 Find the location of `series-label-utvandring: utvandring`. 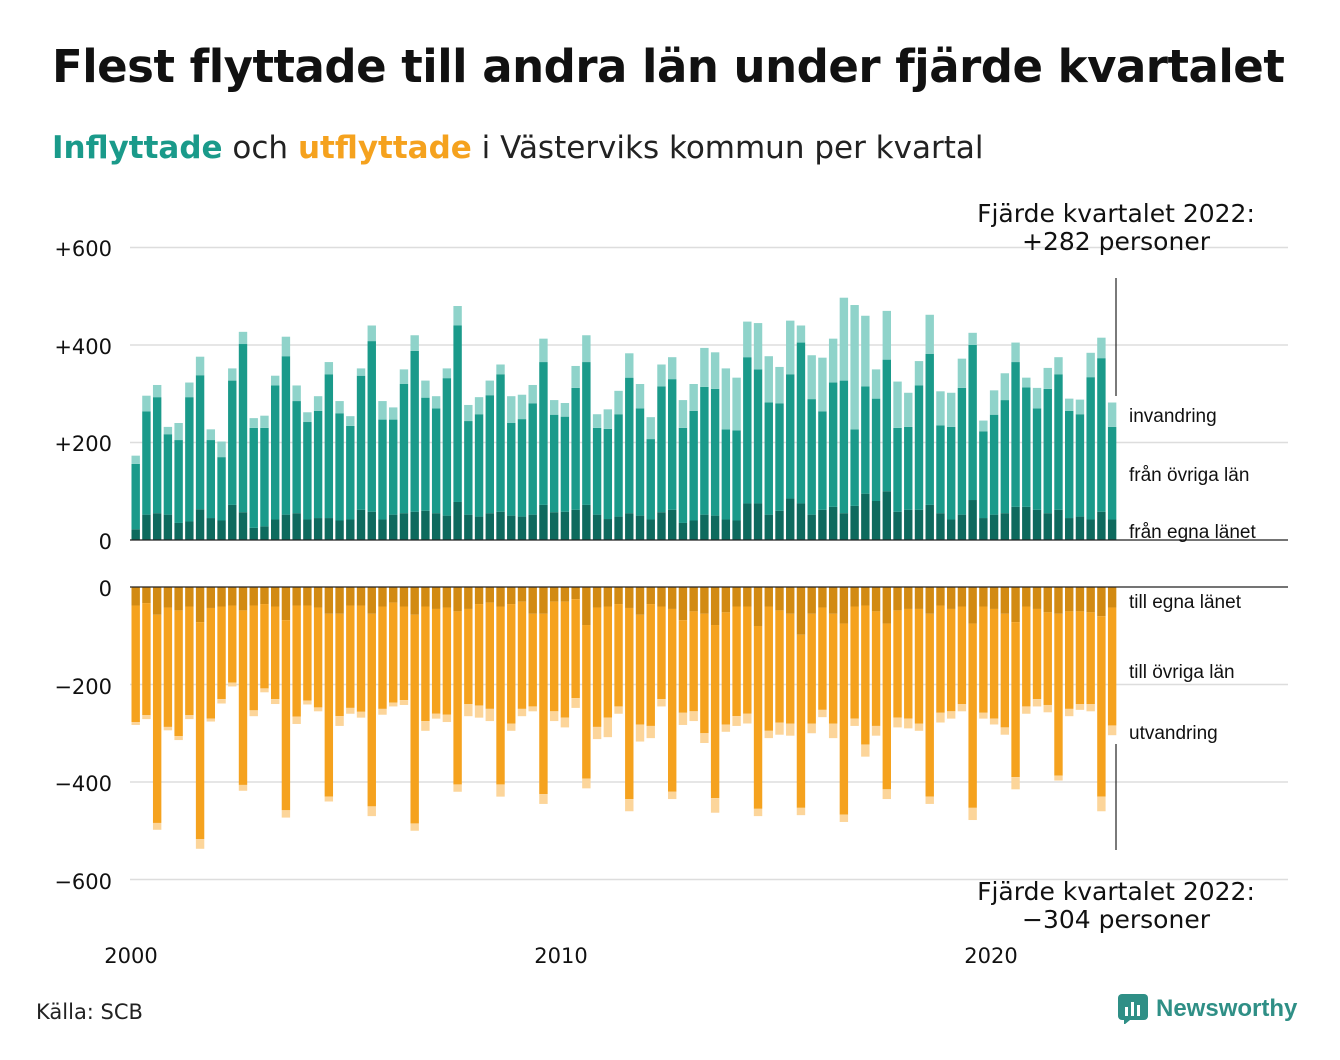

series-label-utvandring: utvandring is located at coordinates (1173, 733).